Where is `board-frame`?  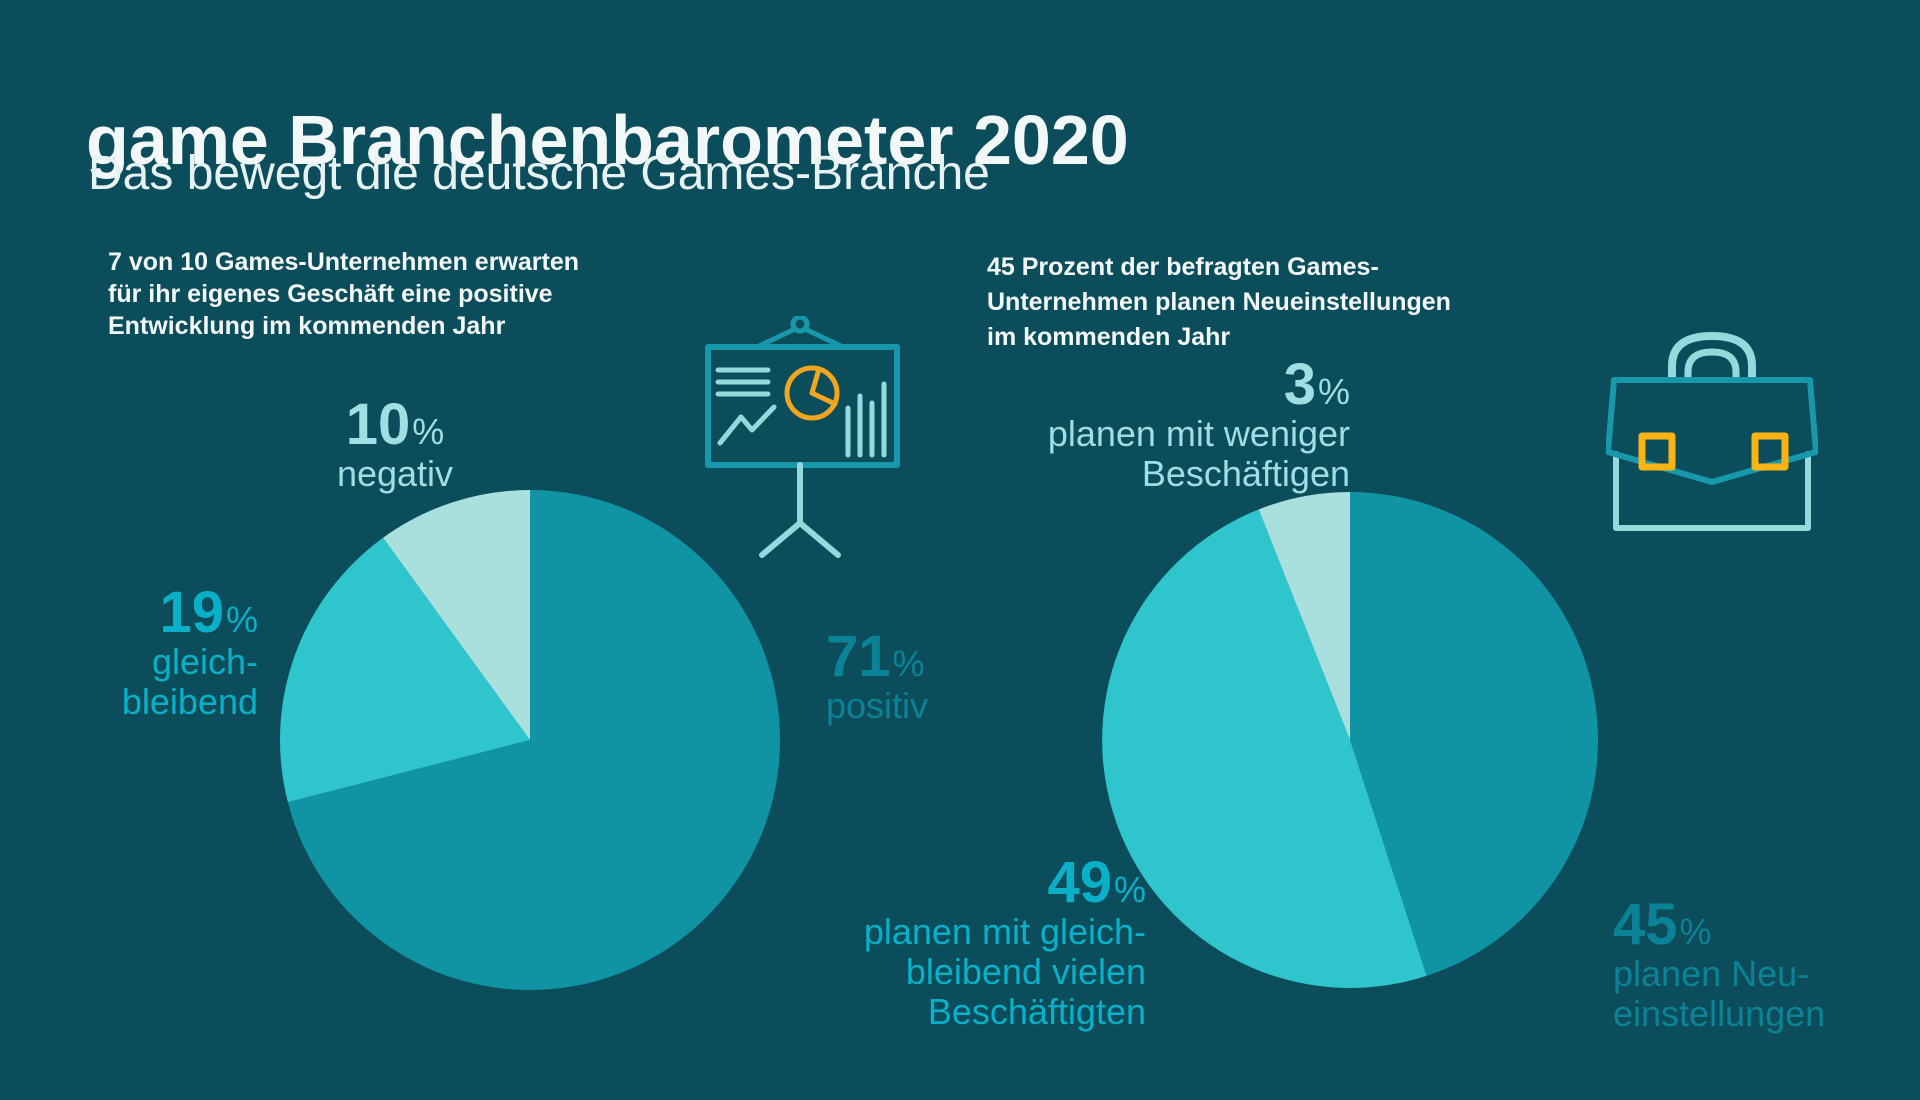 board-frame is located at coordinates (802, 406).